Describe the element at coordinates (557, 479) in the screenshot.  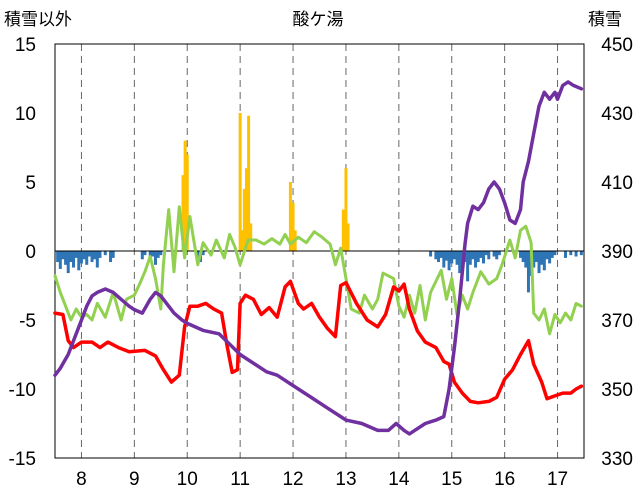
I see `x-tick-label: 17` at that location.